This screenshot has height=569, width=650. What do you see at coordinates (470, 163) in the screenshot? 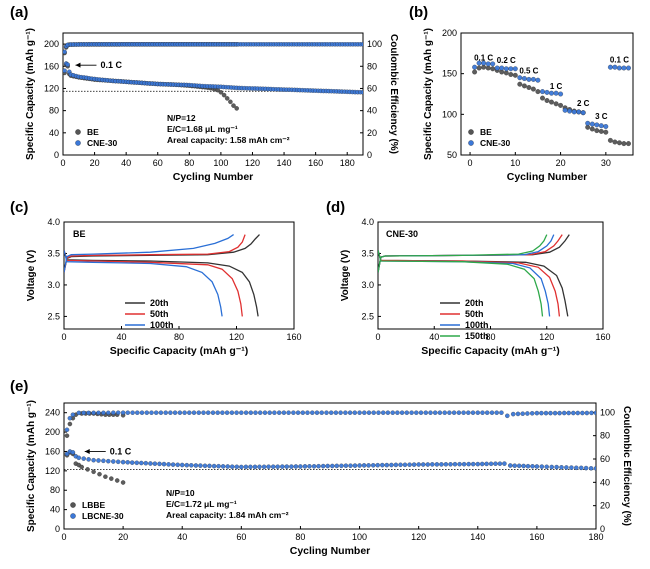
I see `x-tick-label: 0` at bounding box center [470, 163].